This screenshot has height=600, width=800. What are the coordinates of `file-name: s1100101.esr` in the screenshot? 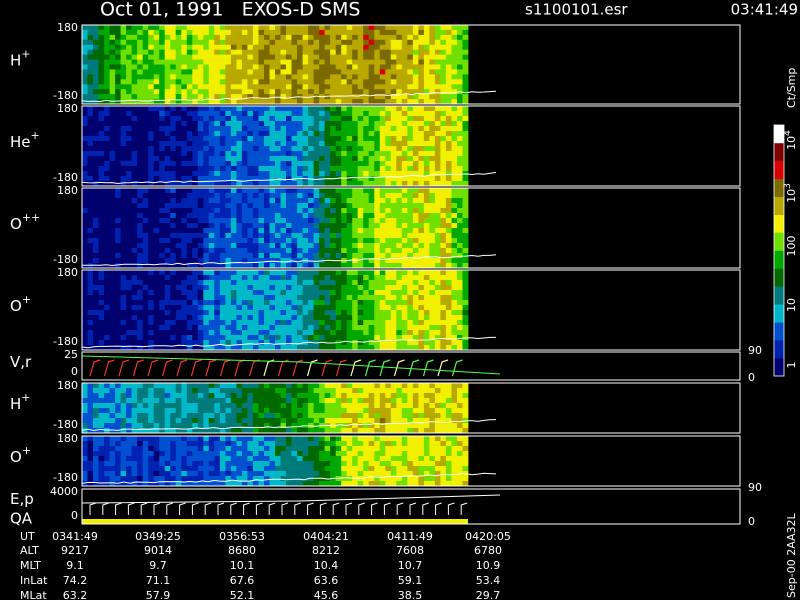 It's located at (576, 10).